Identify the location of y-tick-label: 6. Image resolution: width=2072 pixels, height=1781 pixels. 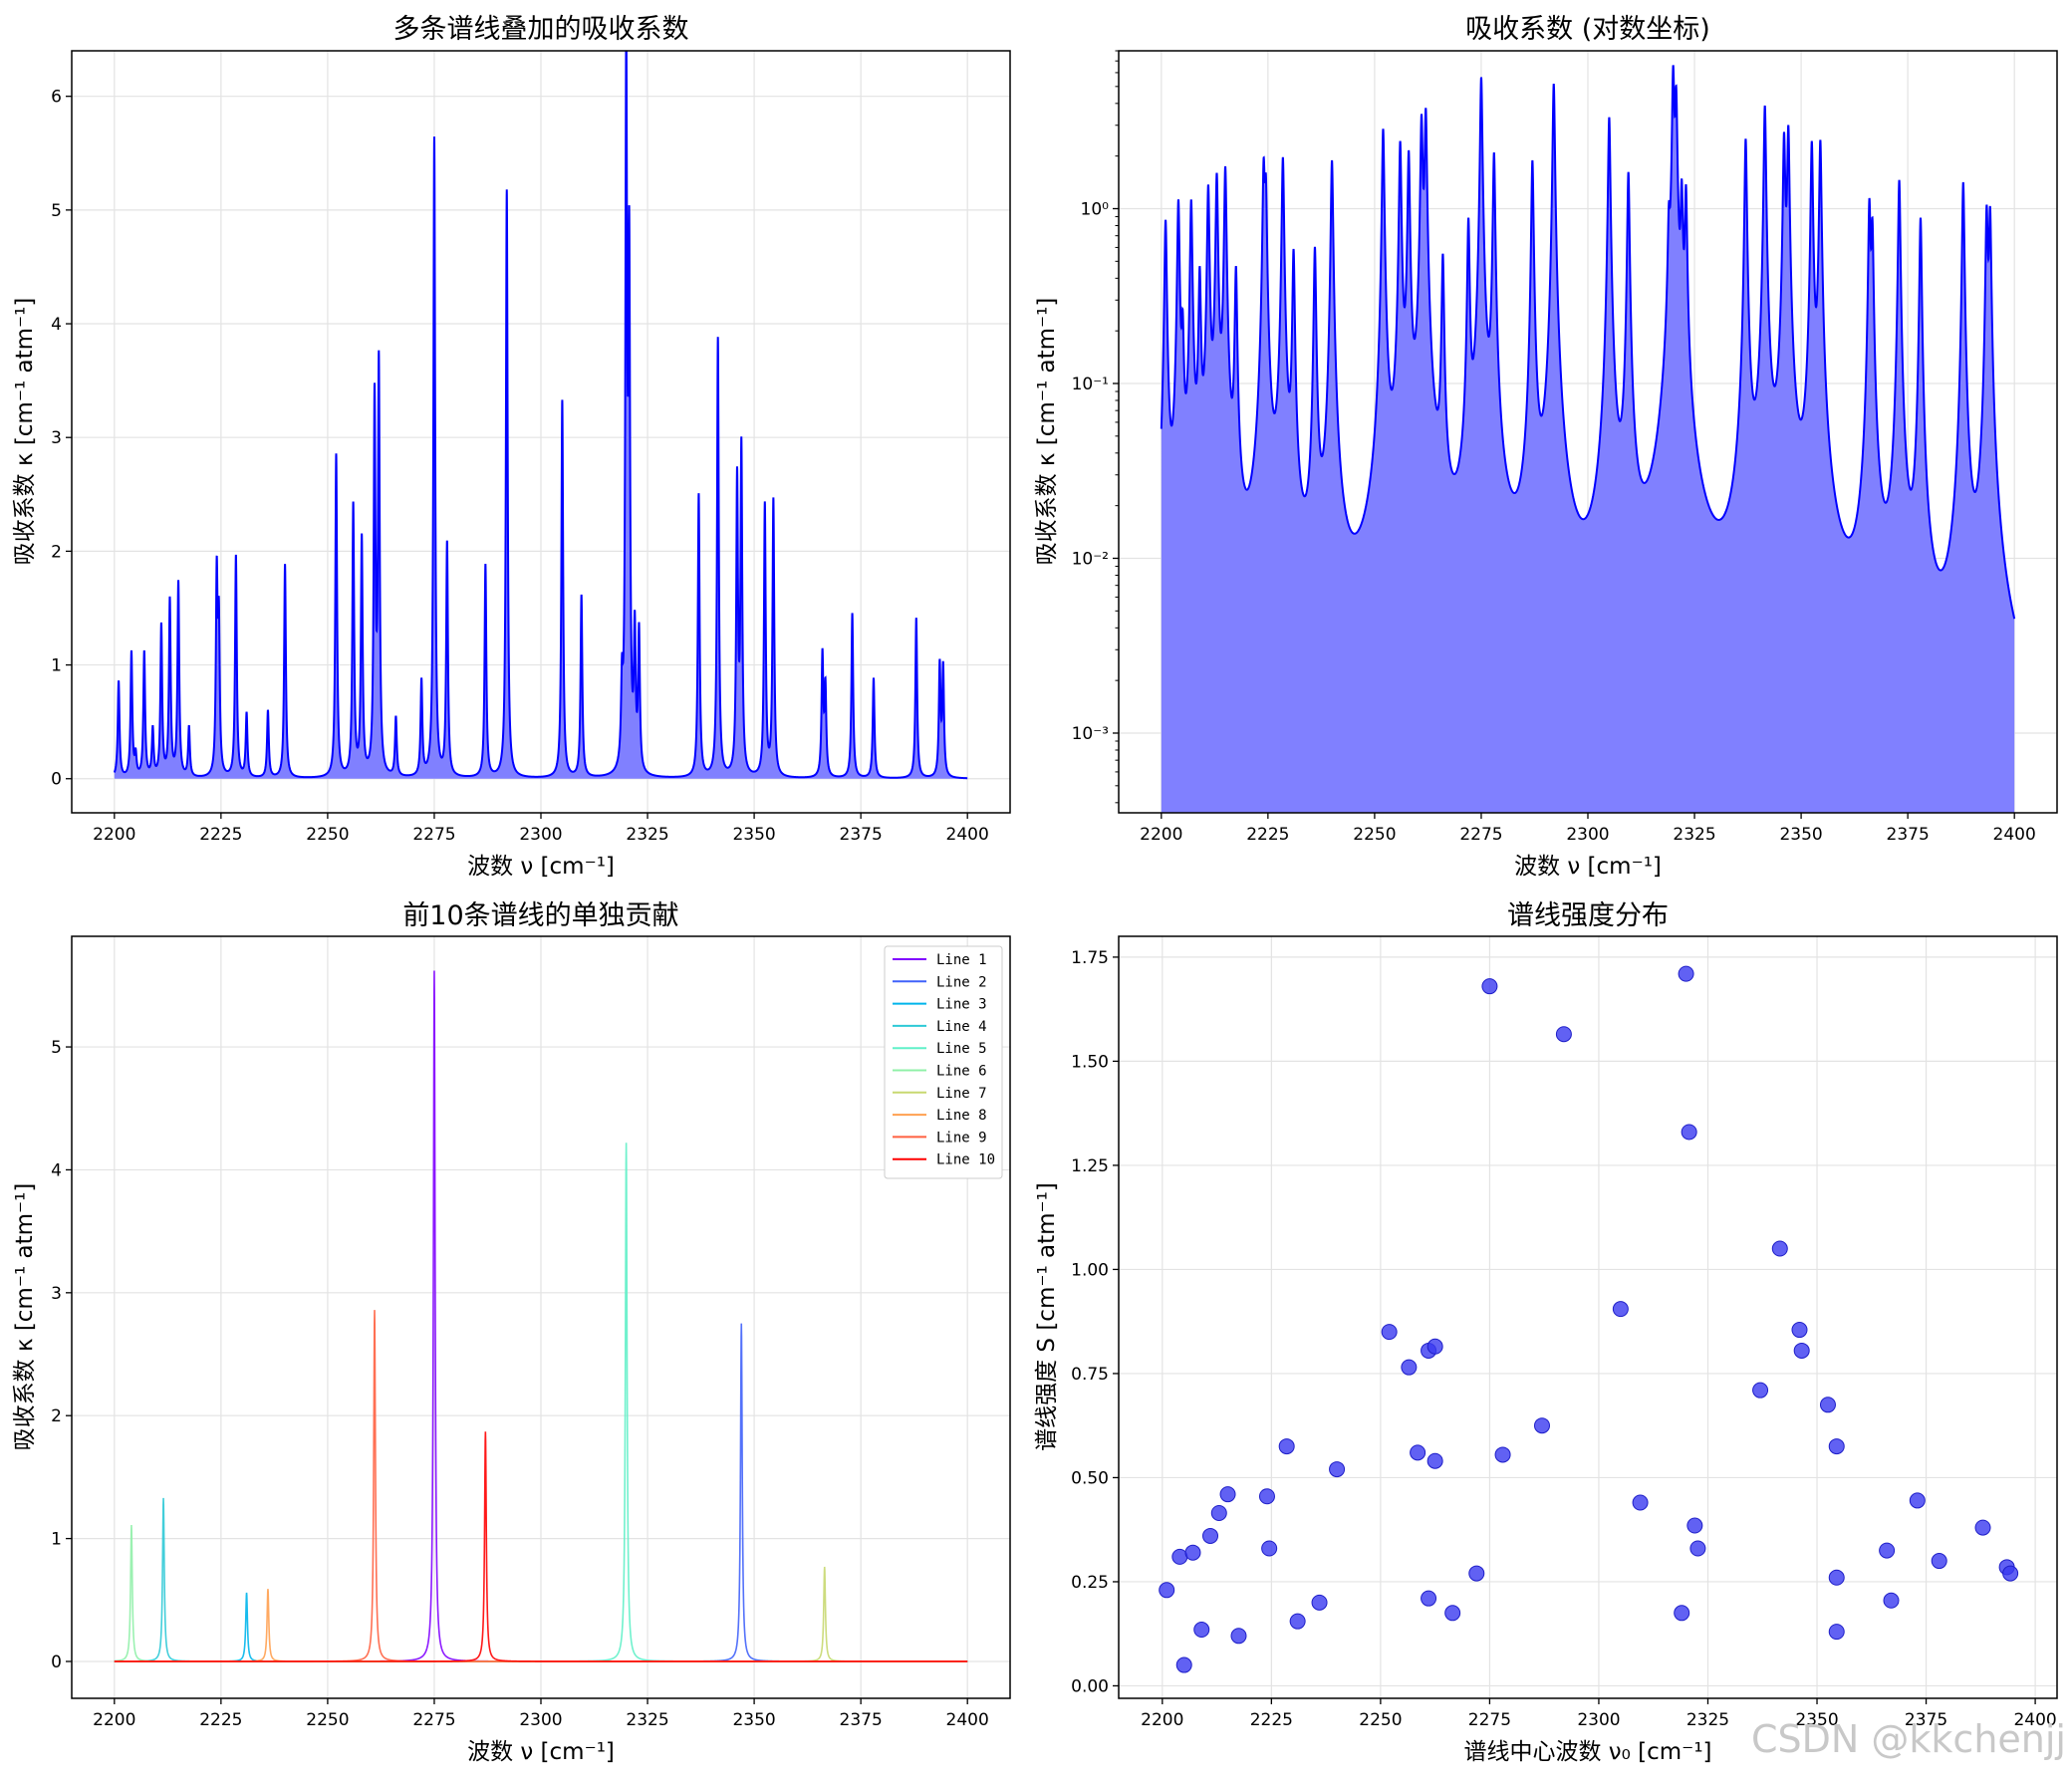
(56, 98).